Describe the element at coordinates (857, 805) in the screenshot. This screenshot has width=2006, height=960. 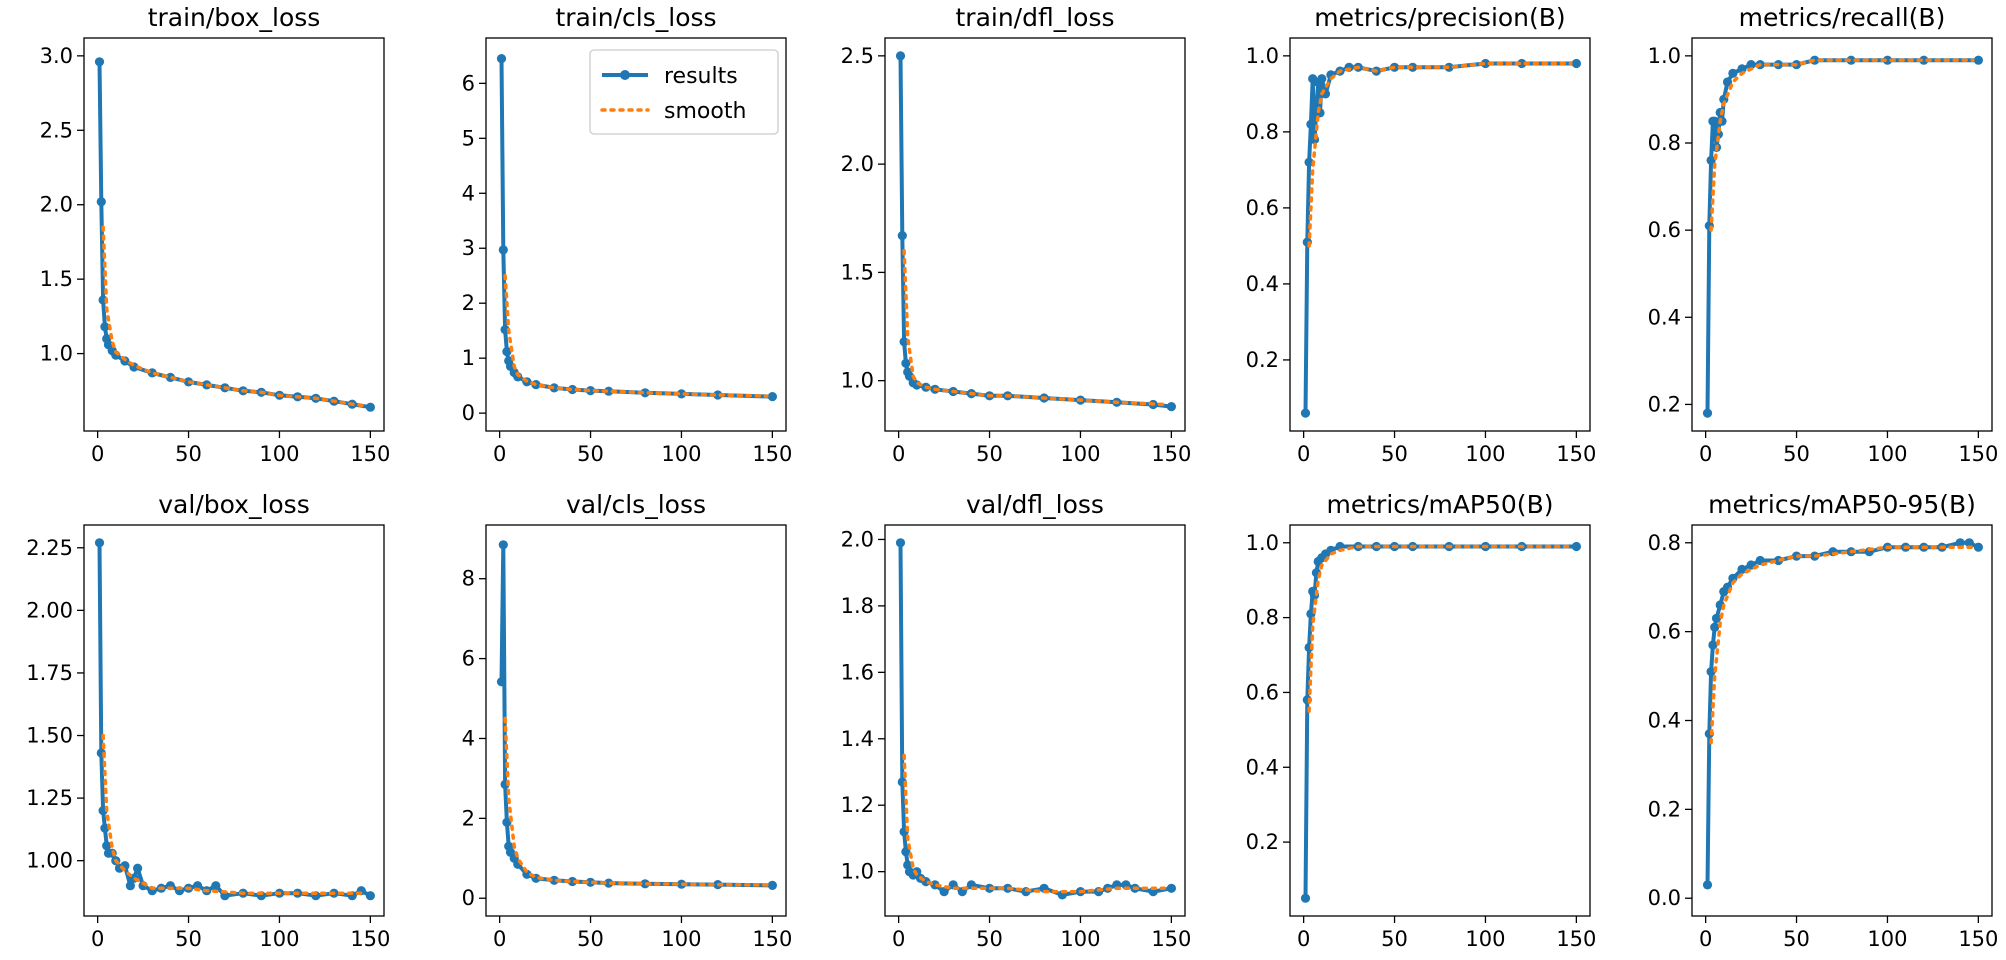
I see `y-tick-label: 1.2` at that location.